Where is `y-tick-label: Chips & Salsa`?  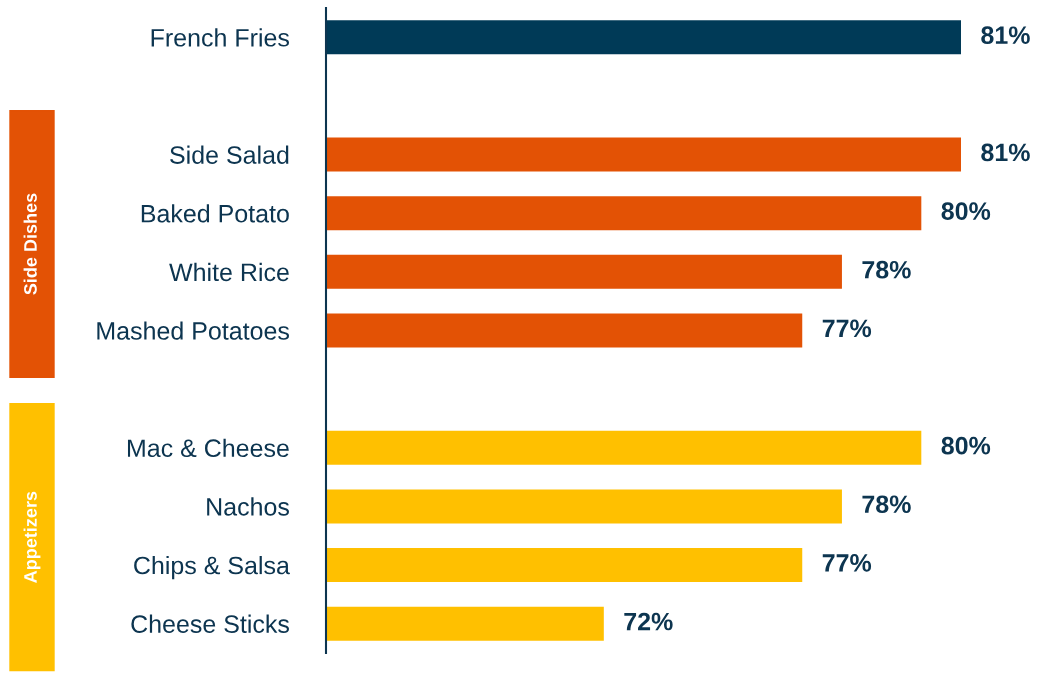 y-tick-label: Chips & Salsa is located at coordinates (212, 567).